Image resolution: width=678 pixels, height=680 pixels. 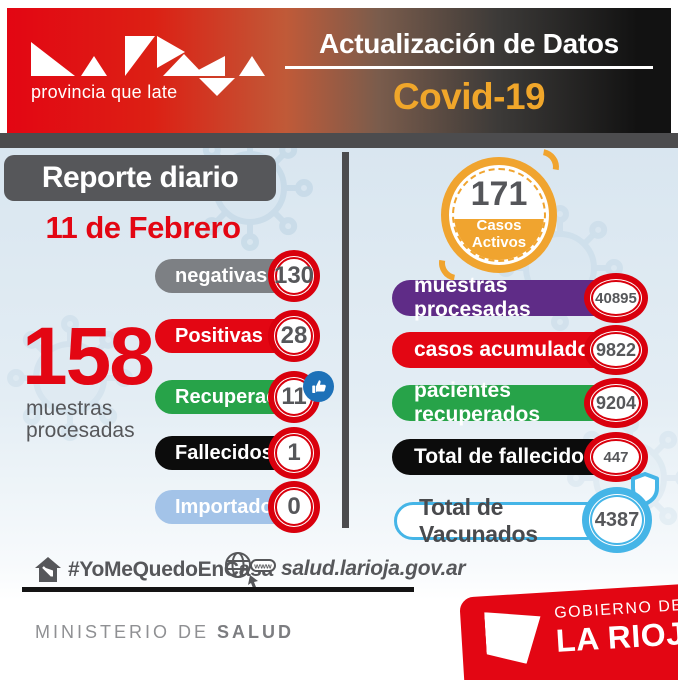 What do you see at coordinates (88, 356) in the screenshot?
I see `samples-total-value: 158` at bounding box center [88, 356].